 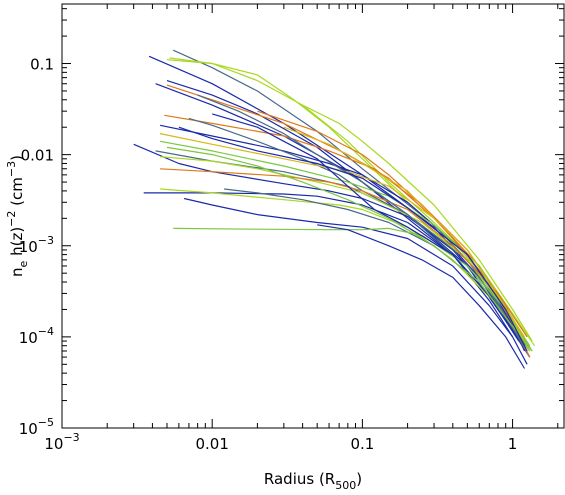 I want to click on y-tick-label: 10⁻⁴, so click(x=36, y=336).